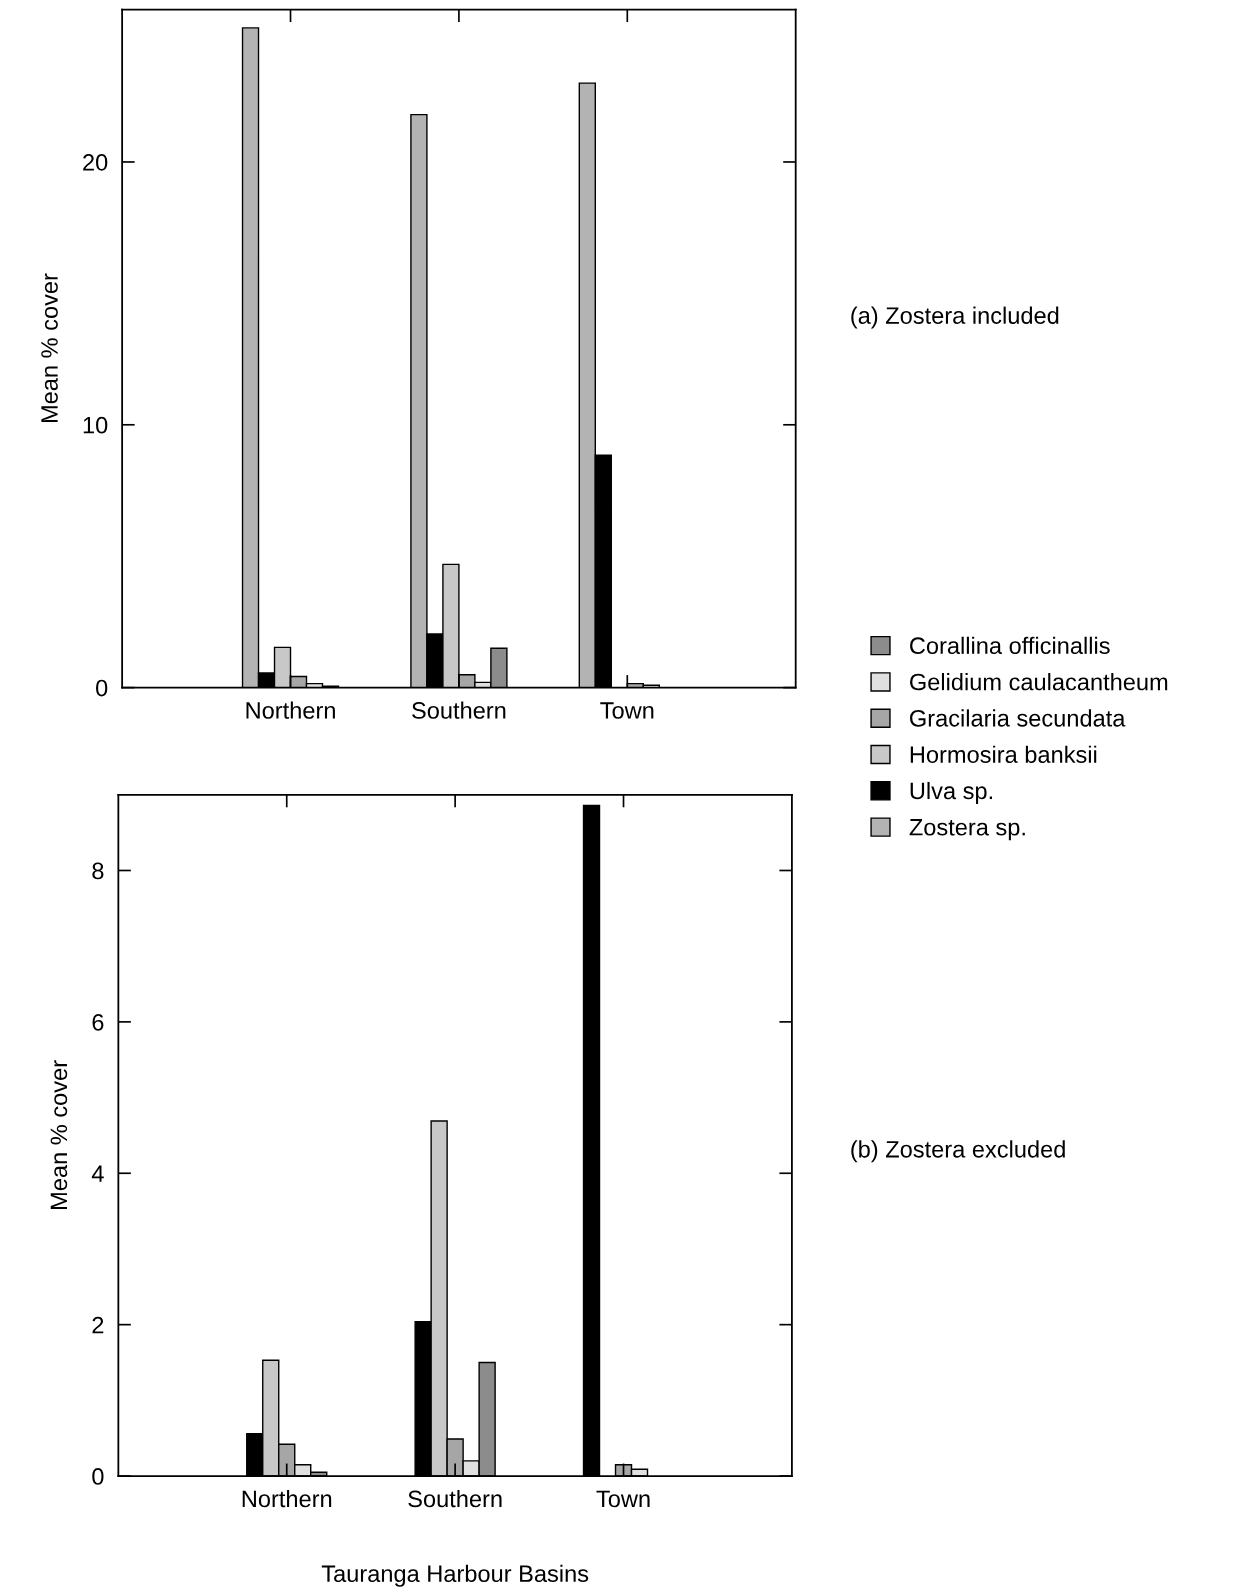 The height and width of the screenshot is (1588, 1259). Describe the element at coordinates (95, 162) in the screenshot. I see `y-tick-label: 20` at that location.